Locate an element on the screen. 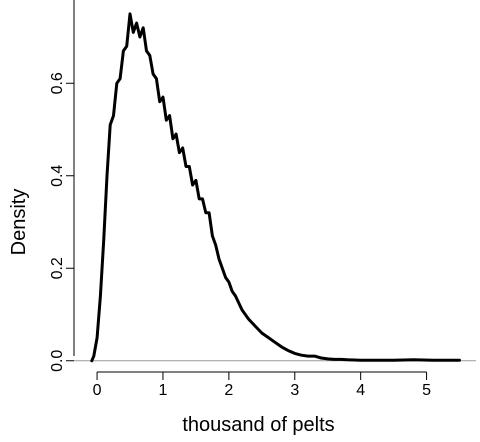 This screenshot has height=442, width=480. x-tick-label: 4 is located at coordinates (360, 390).